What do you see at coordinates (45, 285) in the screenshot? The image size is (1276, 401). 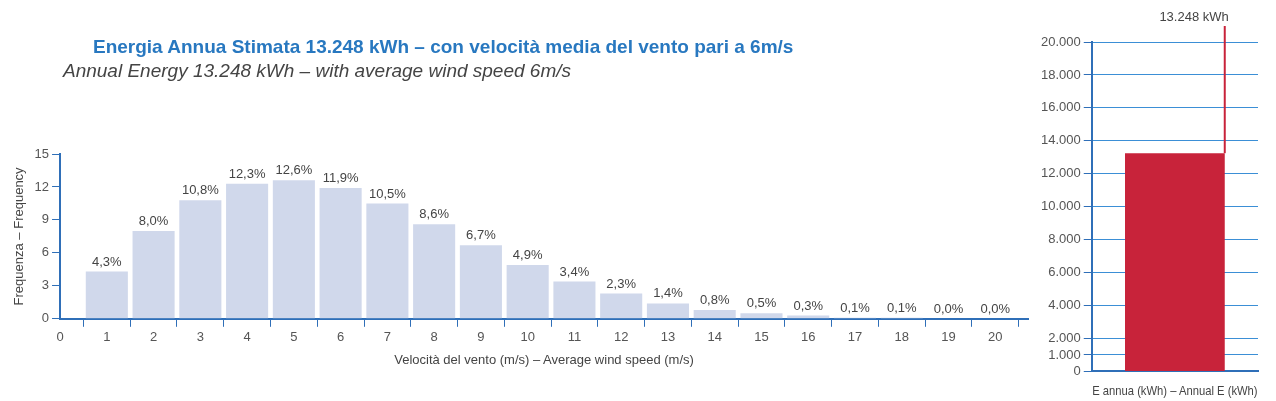 I see `y-tick-label: 3` at bounding box center [45, 285].